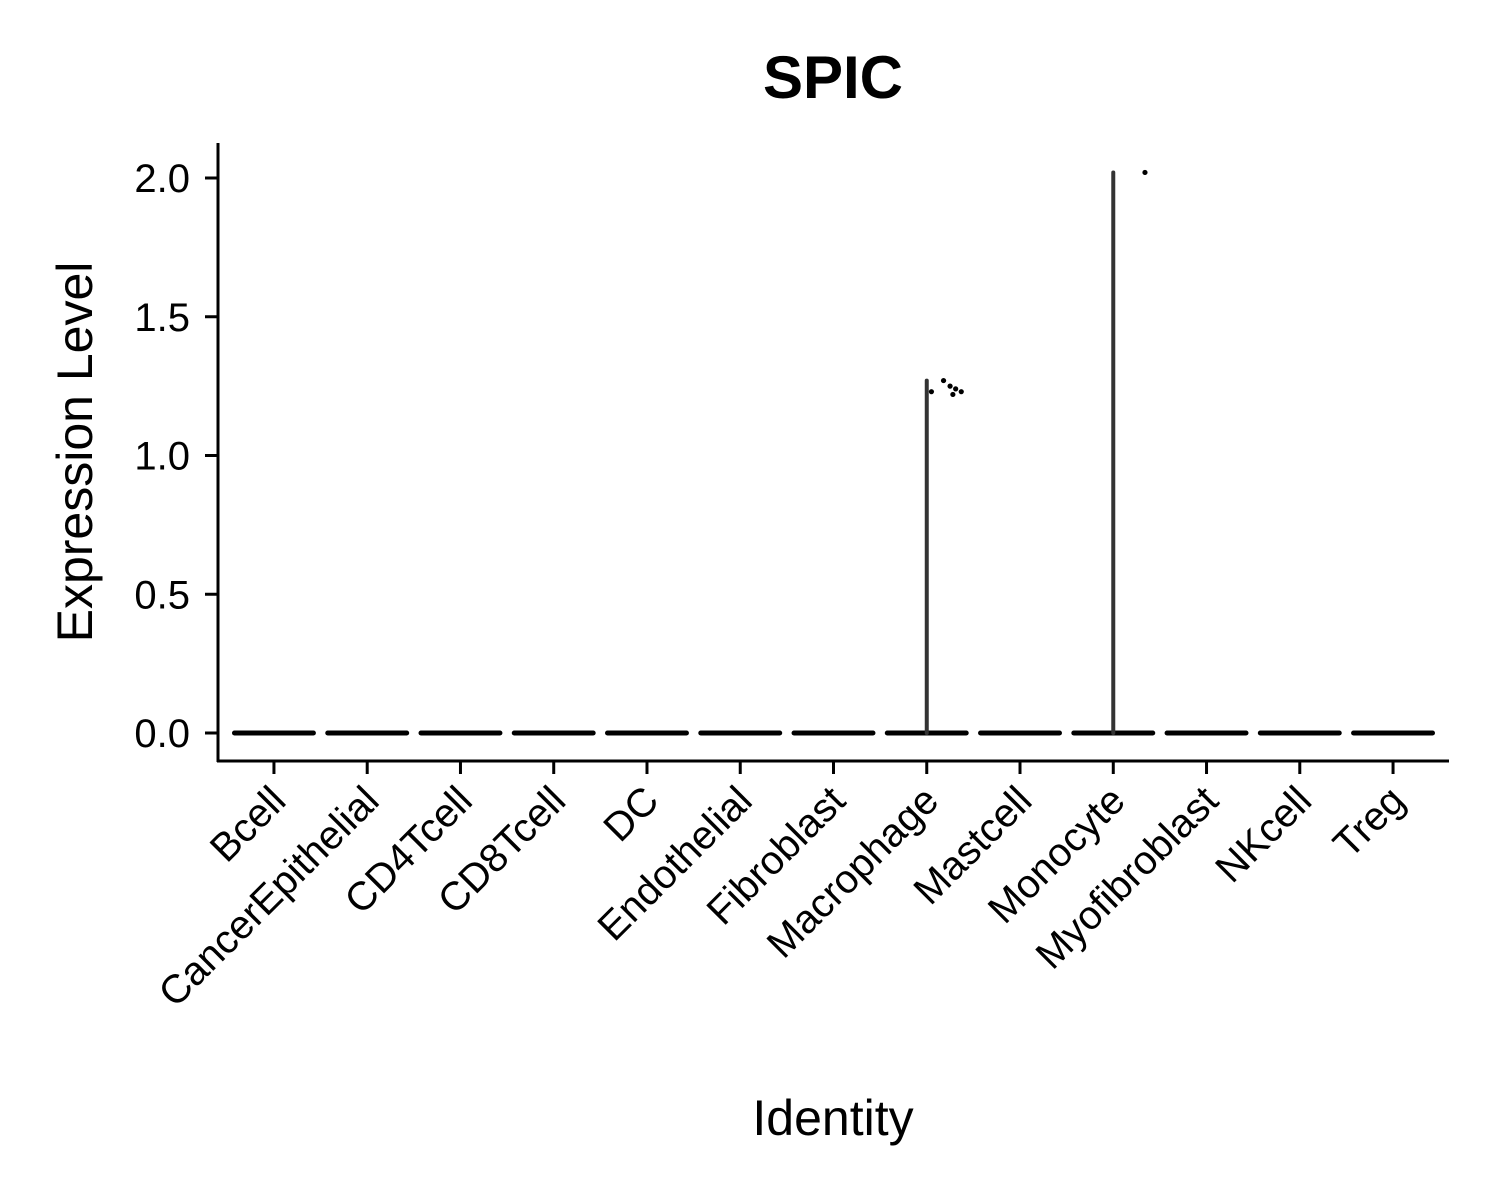  What do you see at coordinates (631, 814) in the screenshot?
I see `x-tick-label: DC` at bounding box center [631, 814].